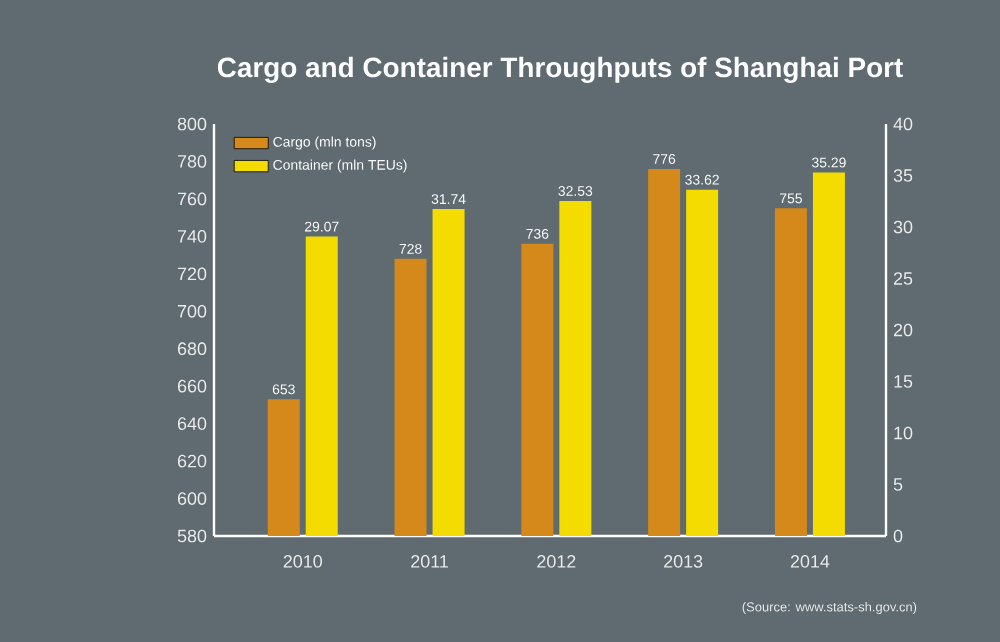 The height and width of the screenshot is (642, 1000). What do you see at coordinates (903, 124) in the screenshot?
I see `y2-tick-label: 40` at bounding box center [903, 124].